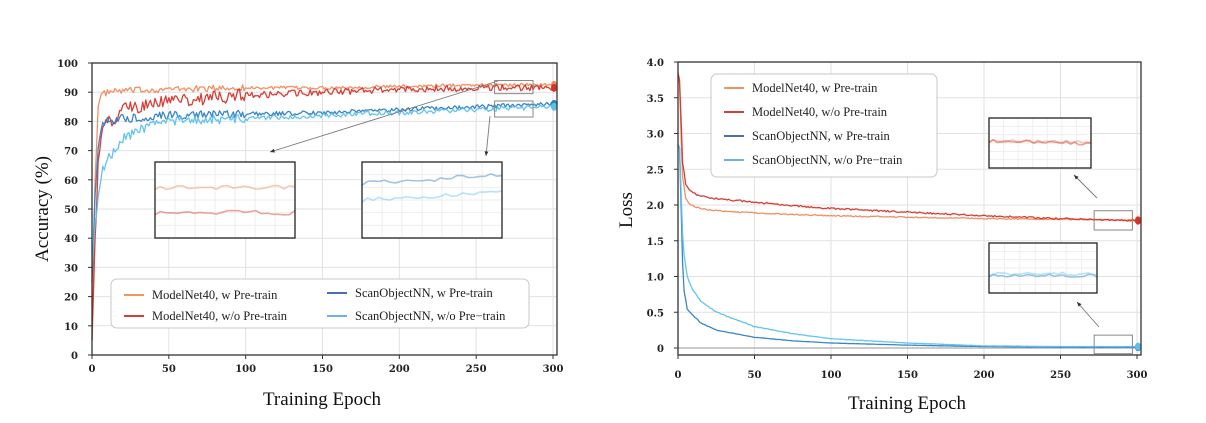 Image resolution: width=1206 pixels, height=423 pixels. What do you see at coordinates (655, 99) in the screenshot?
I see `y-tick-label: 3.5` at bounding box center [655, 99].